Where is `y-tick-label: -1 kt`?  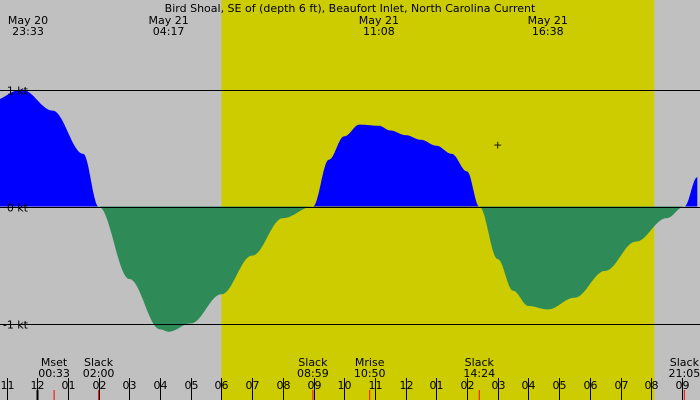
y-tick-label: -1 kt is located at coordinates (16, 325).